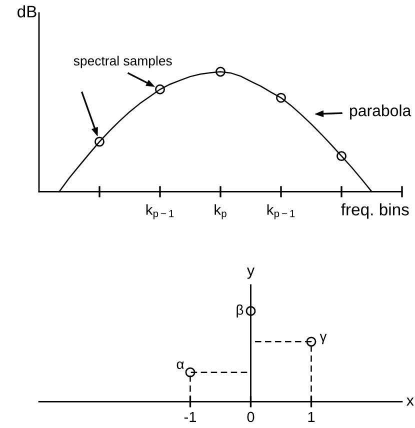 This screenshot has width=415, height=428. What do you see at coordinates (410, 402) in the screenshot?
I see `x-axis-title: x` at bounding box center [410, 402].